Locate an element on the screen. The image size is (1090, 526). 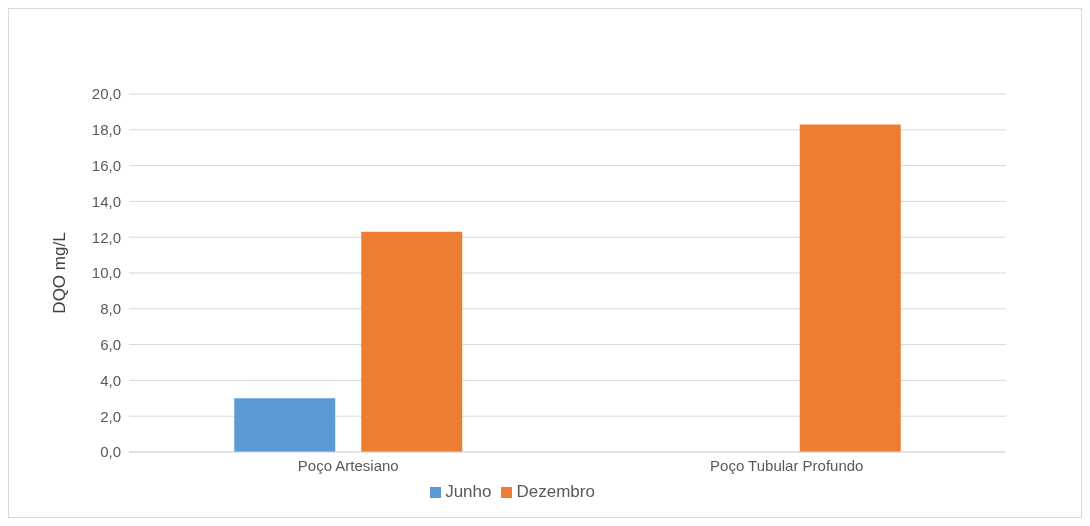
y-tick-label: 18,0 is located at coordinates (106, 130).